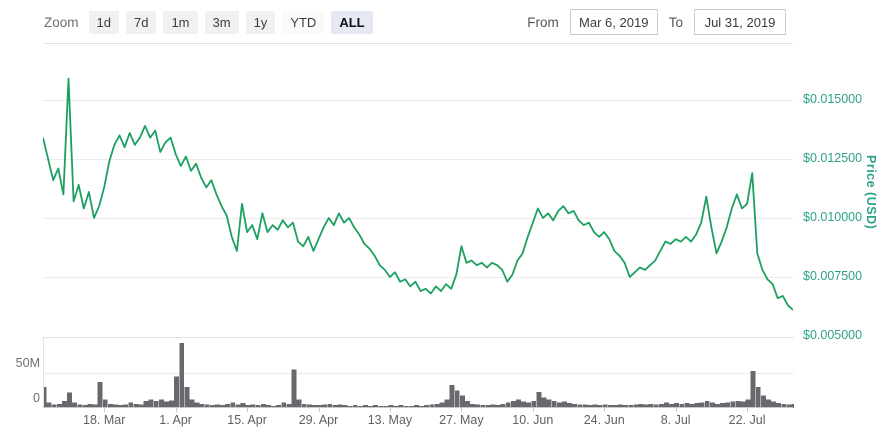 The height and width of the screenshot is (441, 895). I want to click on to-label: To, so click(675, 22).